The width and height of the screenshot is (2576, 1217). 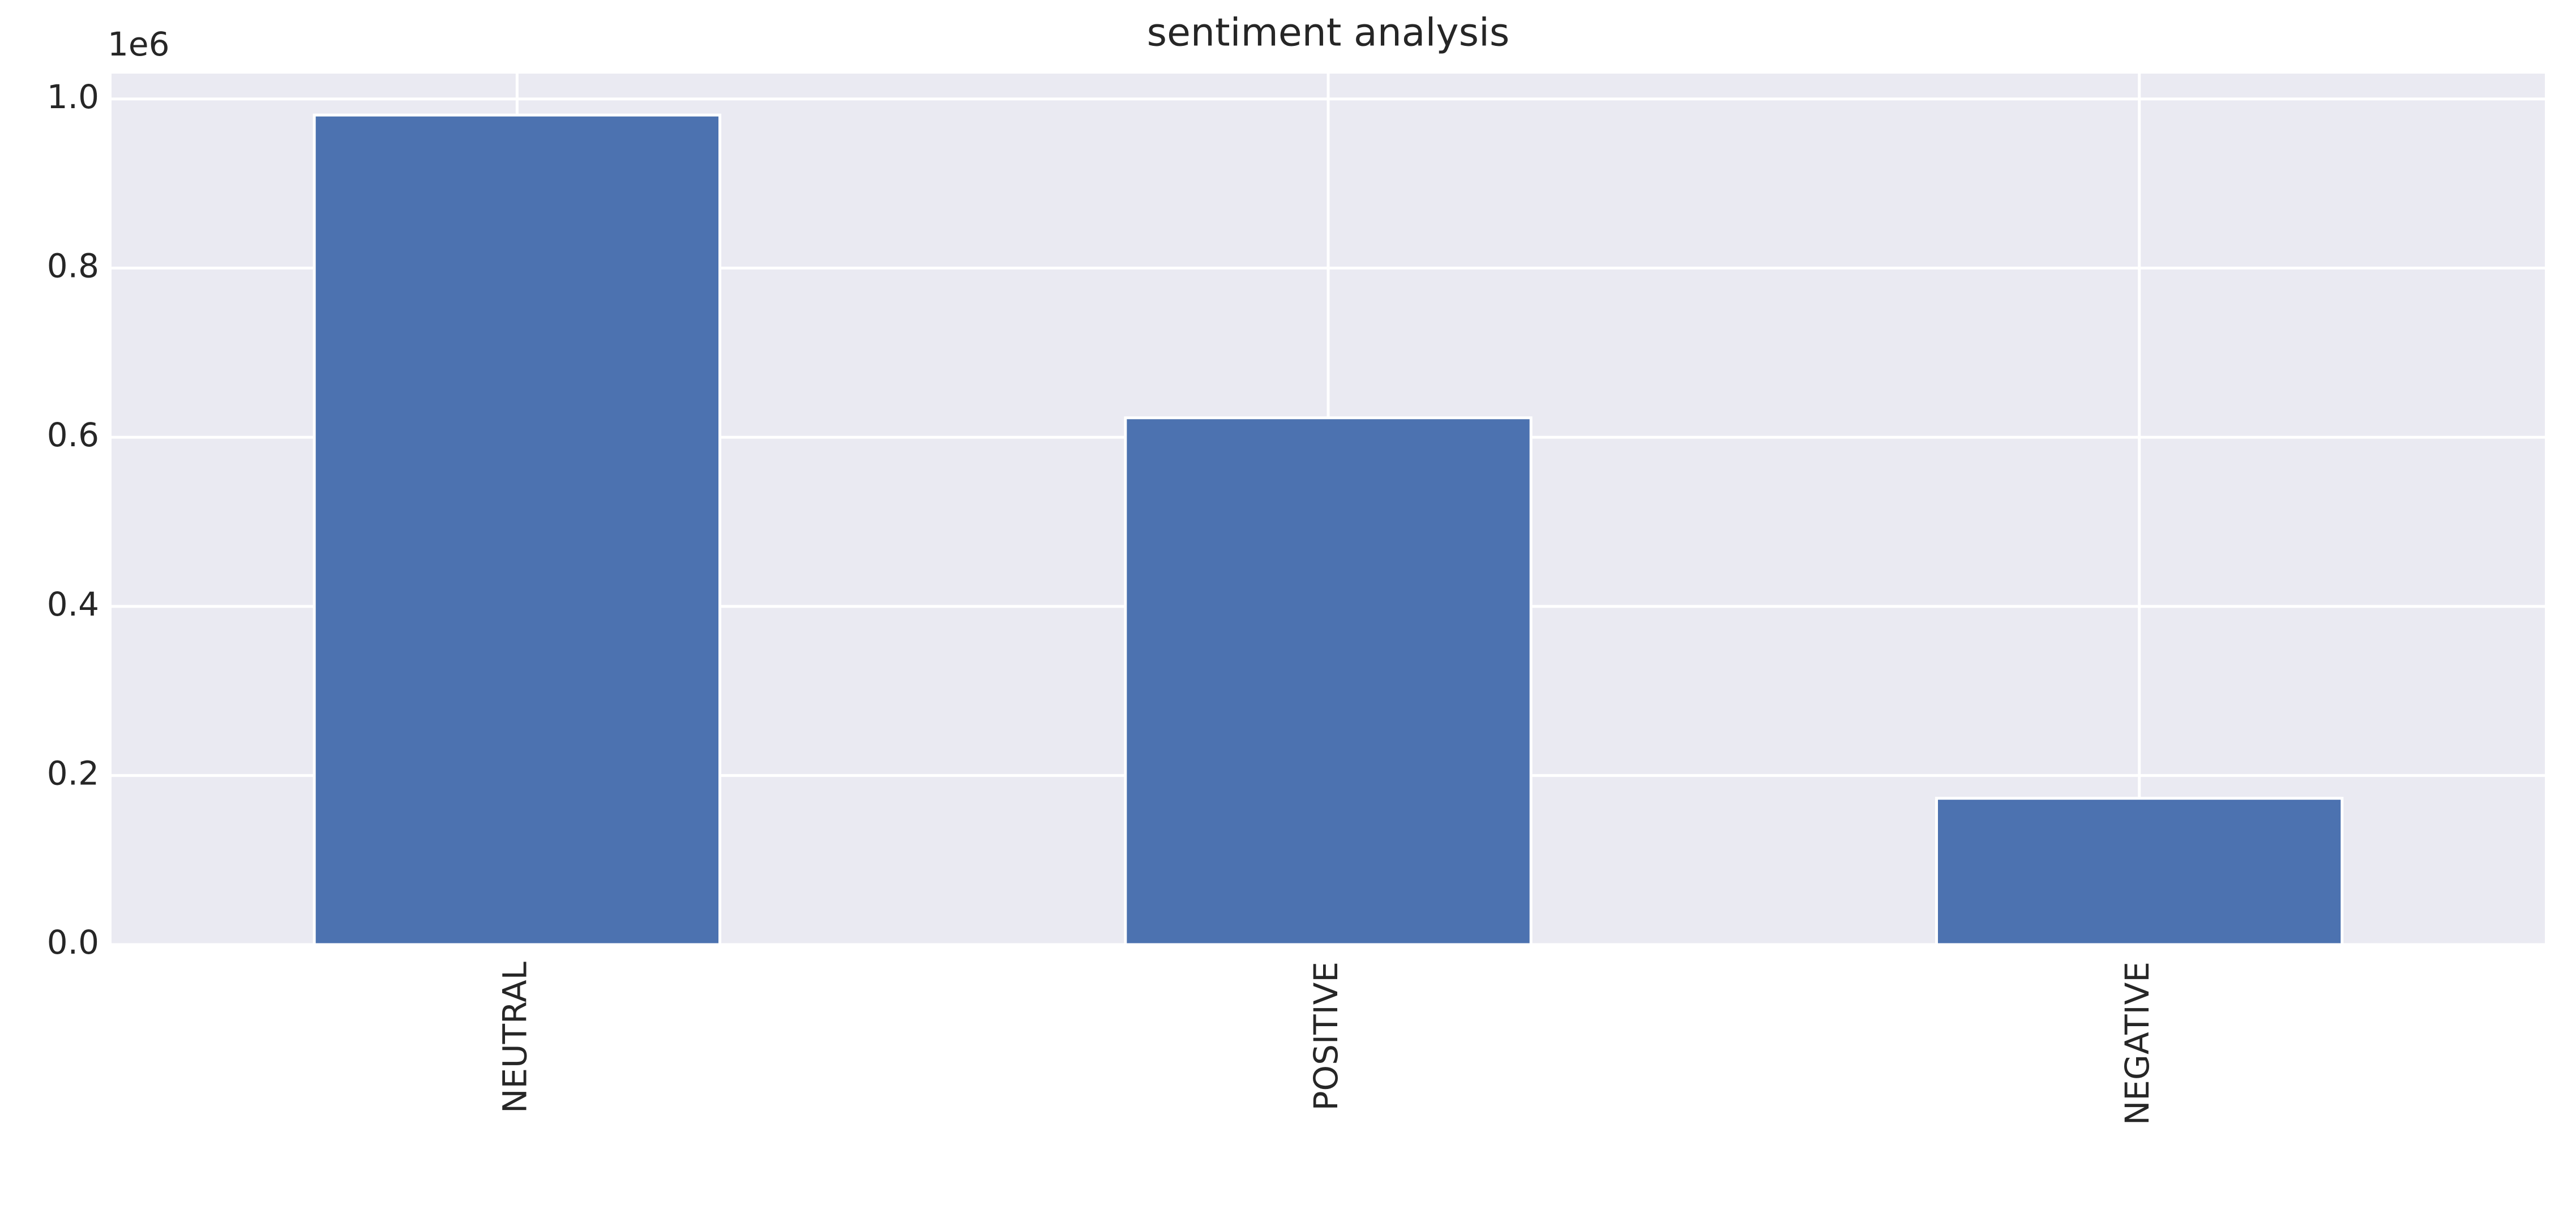 What do you see at coordinates (2137, 1043) in the screenshot?
I see `x-tick-label: NEGATIVE` at bounding box center [2137, 1043].